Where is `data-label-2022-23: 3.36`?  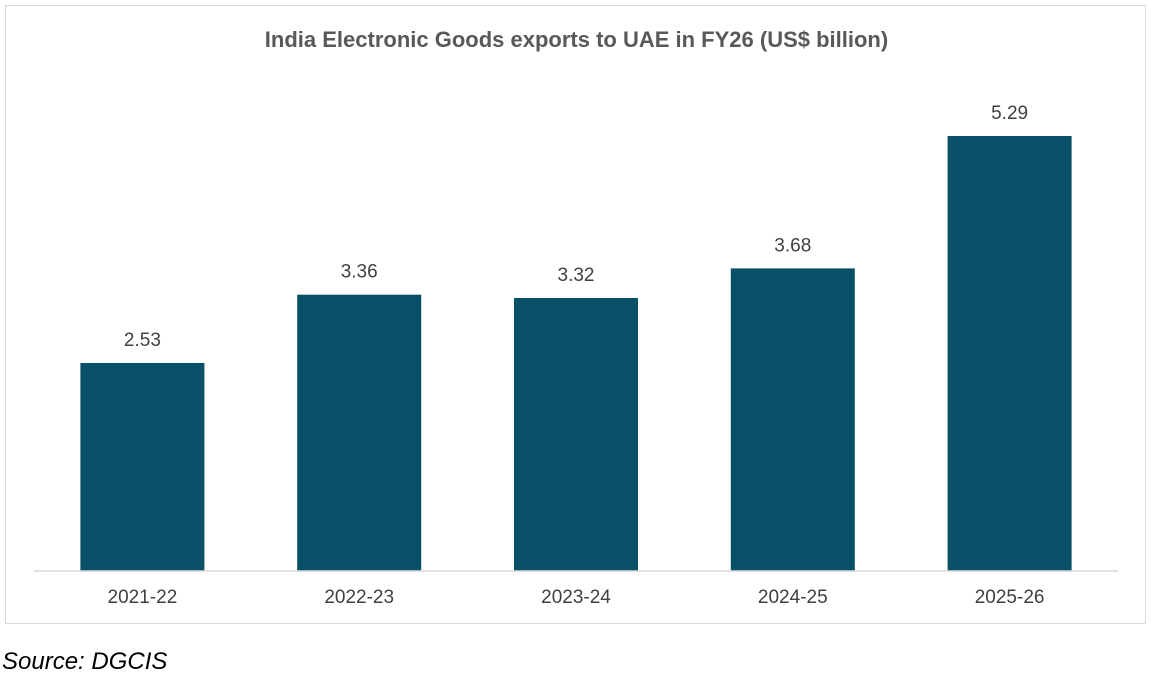
data-label-2022-23: 3.36 is located at coordinates (359, 272).